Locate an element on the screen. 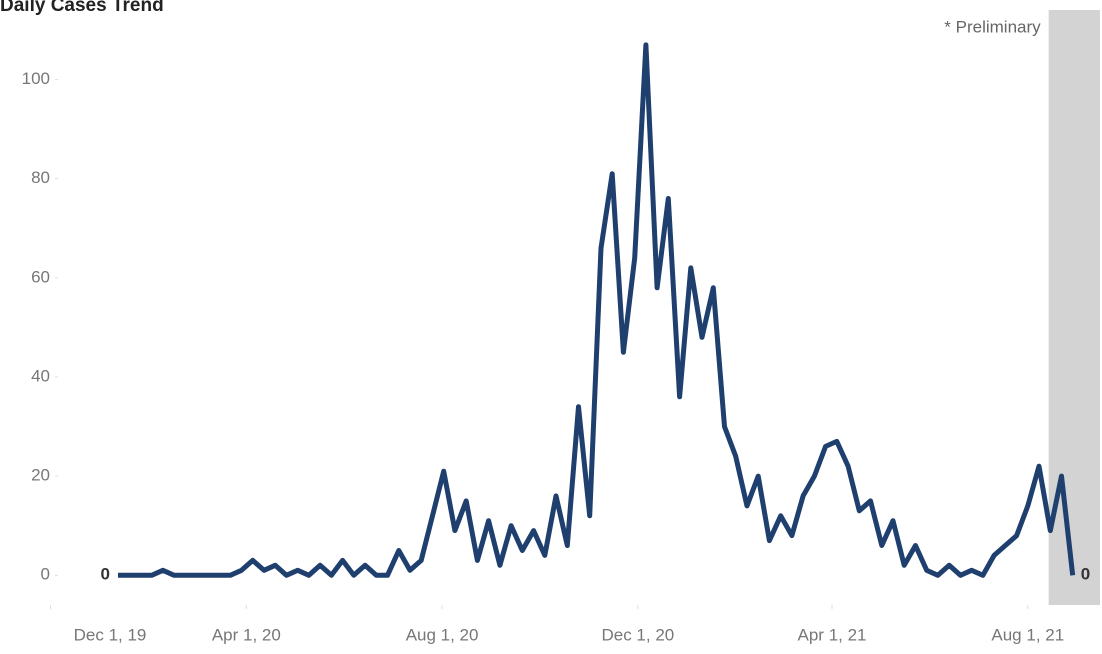 The width and height of the screenshot is (1102, 654). x-tick-label: Dec 1, 19 is located at coordinates (110, 634).